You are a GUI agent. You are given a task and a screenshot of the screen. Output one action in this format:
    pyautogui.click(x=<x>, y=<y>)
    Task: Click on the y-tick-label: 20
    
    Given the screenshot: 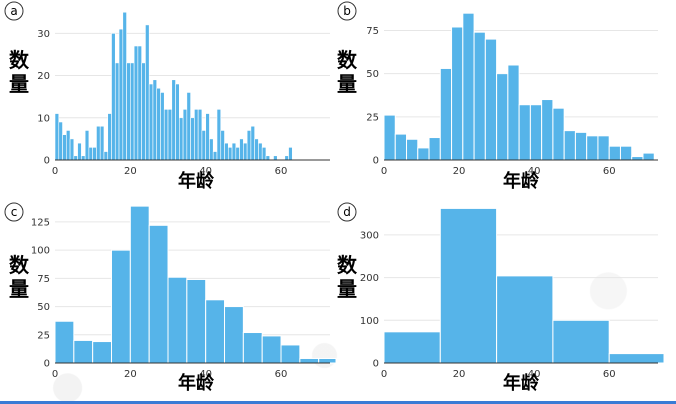 What is the action you would take?
    pyautogui.click(x=43, y=76)
    